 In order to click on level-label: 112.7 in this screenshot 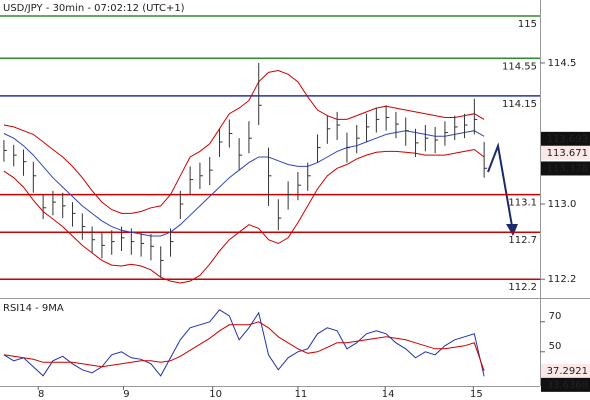, I will do `click(522, 240)`.